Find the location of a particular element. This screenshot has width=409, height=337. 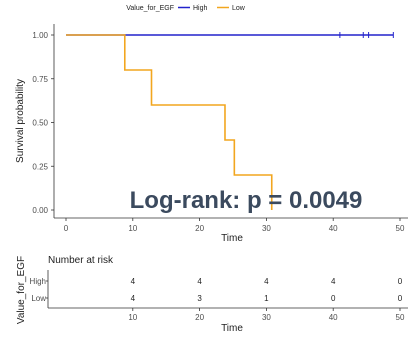

x-tick-label: 20 is located at coordinates (199, 228).